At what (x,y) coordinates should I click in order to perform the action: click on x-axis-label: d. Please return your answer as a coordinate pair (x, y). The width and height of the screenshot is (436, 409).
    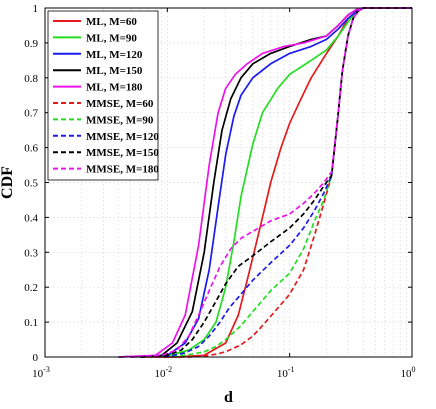
    Looking at the image, I should click on (228, 397).